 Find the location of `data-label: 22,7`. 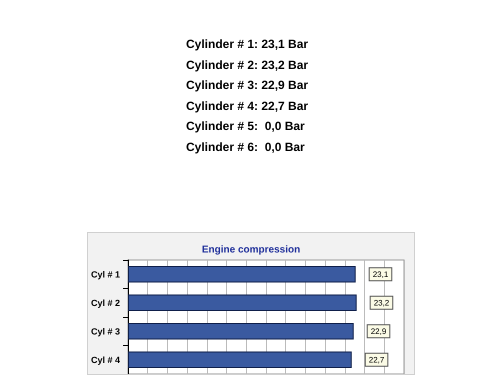

data-label: 22,7 is located at coordinates (376, 359).